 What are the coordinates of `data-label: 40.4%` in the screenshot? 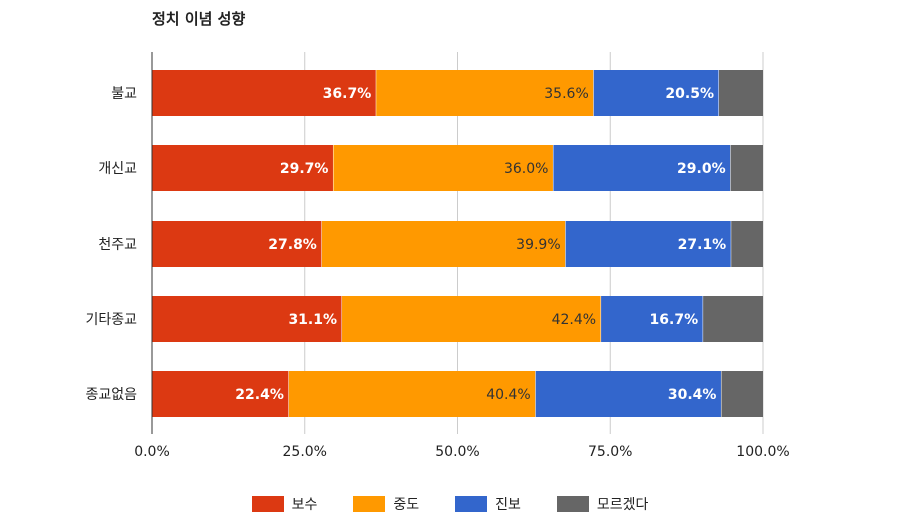 It's located at (508, 395).